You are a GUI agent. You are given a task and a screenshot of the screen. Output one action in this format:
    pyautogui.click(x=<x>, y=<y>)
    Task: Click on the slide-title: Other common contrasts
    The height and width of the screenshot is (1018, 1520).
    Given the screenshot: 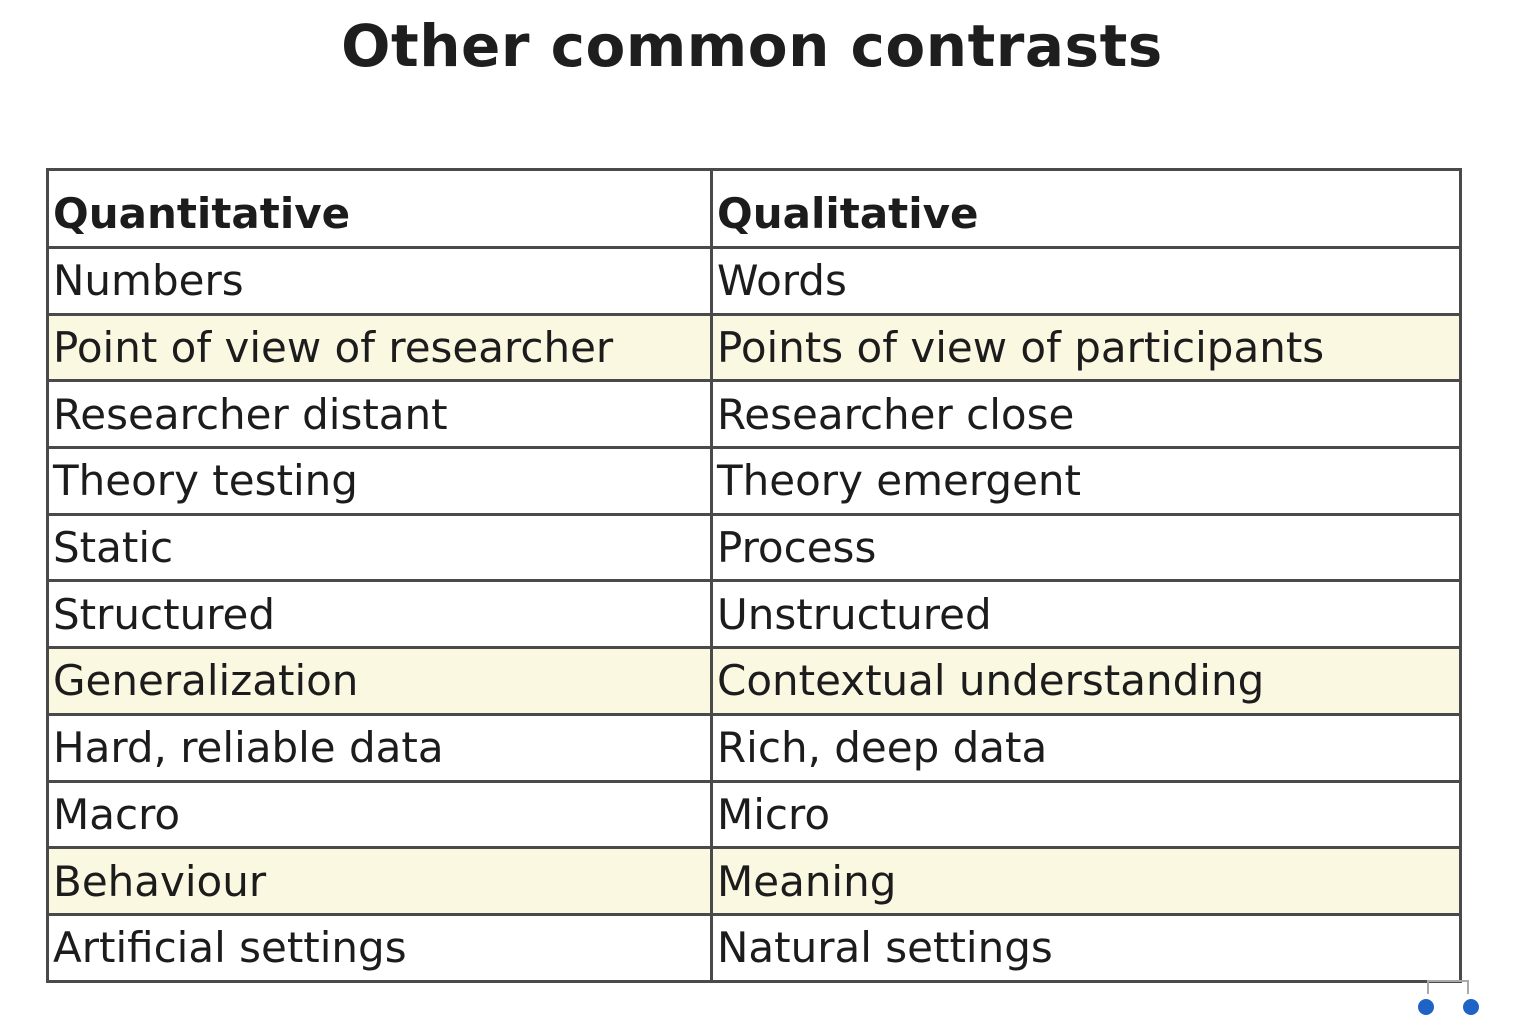 What is the action you would take?
    pyautogui.click(x=752, y=46)
    